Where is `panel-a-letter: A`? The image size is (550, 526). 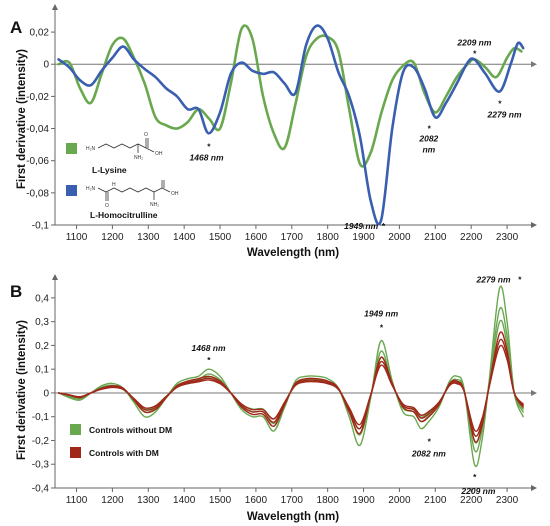 panel-a-letter: A is located at coordinates (16, 27).